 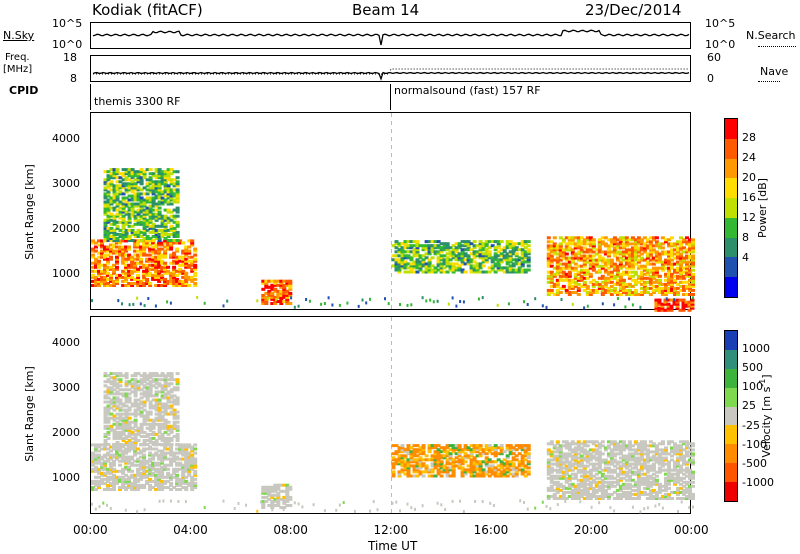 I want to click on power-cbar-tick: 28, so click(x=749, y=137).